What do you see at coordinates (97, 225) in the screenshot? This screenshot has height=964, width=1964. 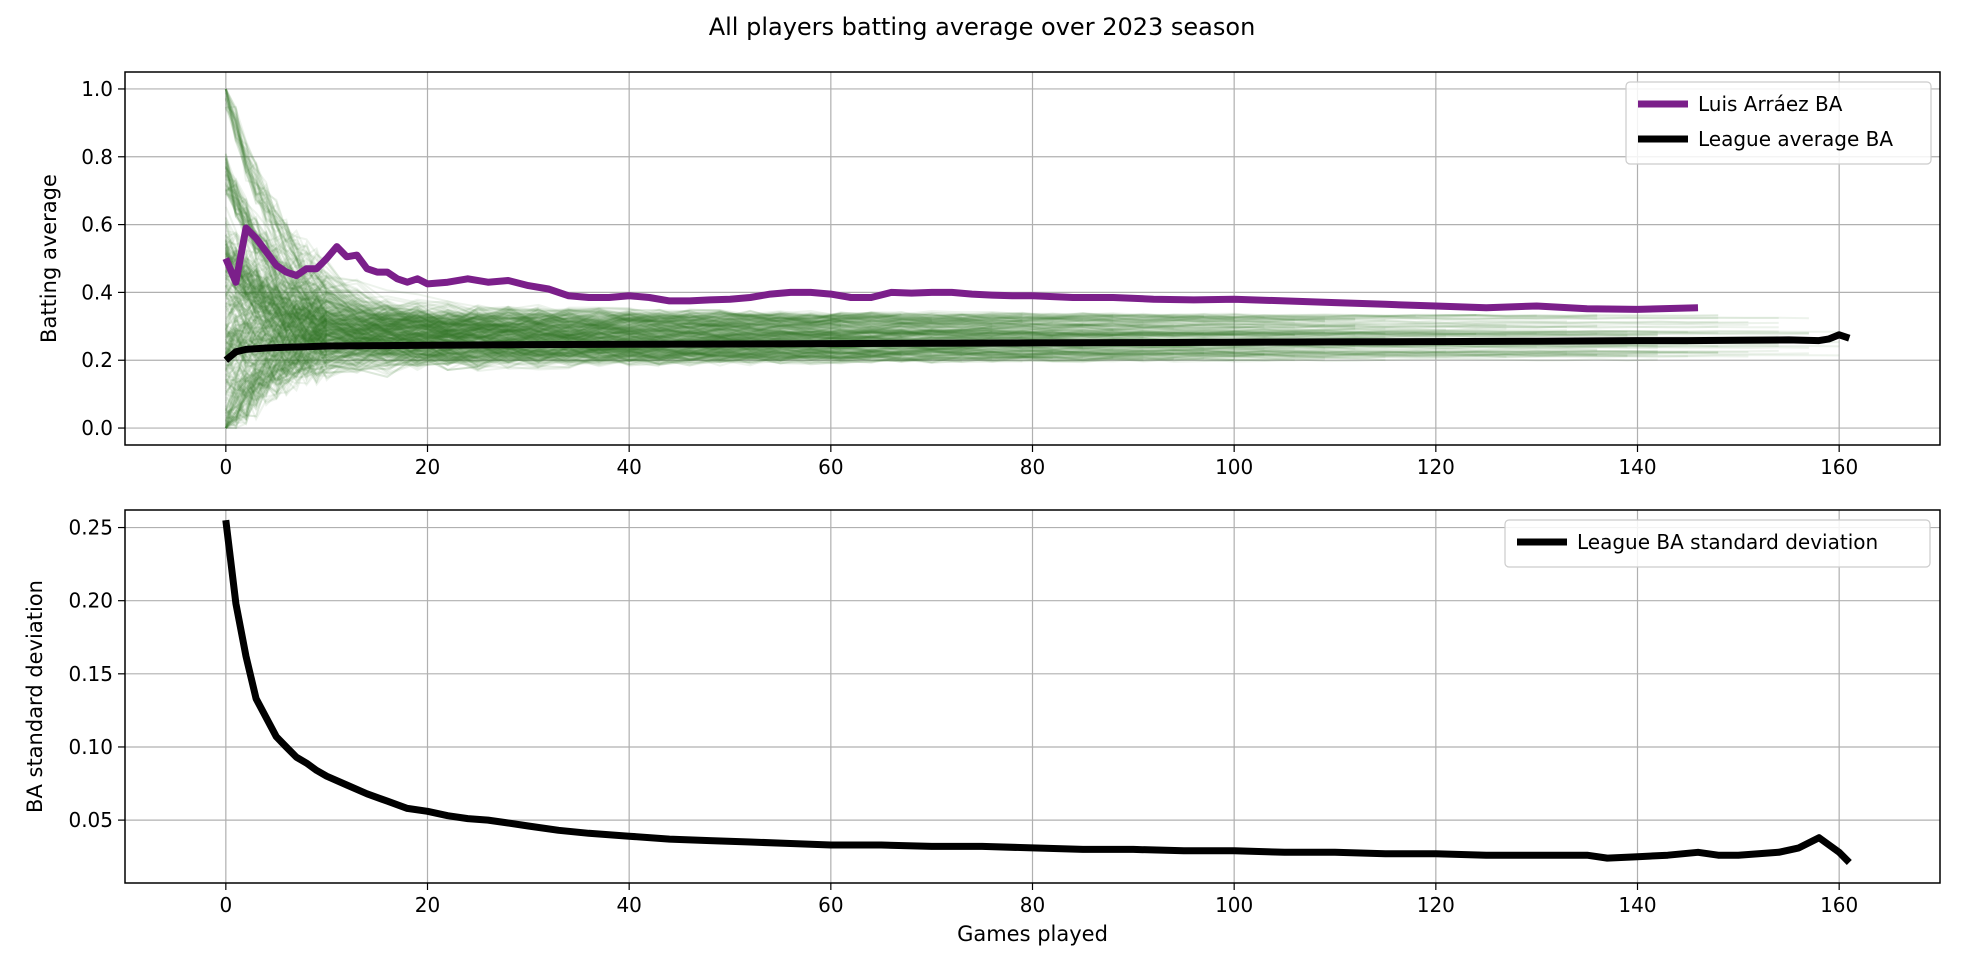 I see `y-tick-label: 0.6` at bounding box center [97, 225].